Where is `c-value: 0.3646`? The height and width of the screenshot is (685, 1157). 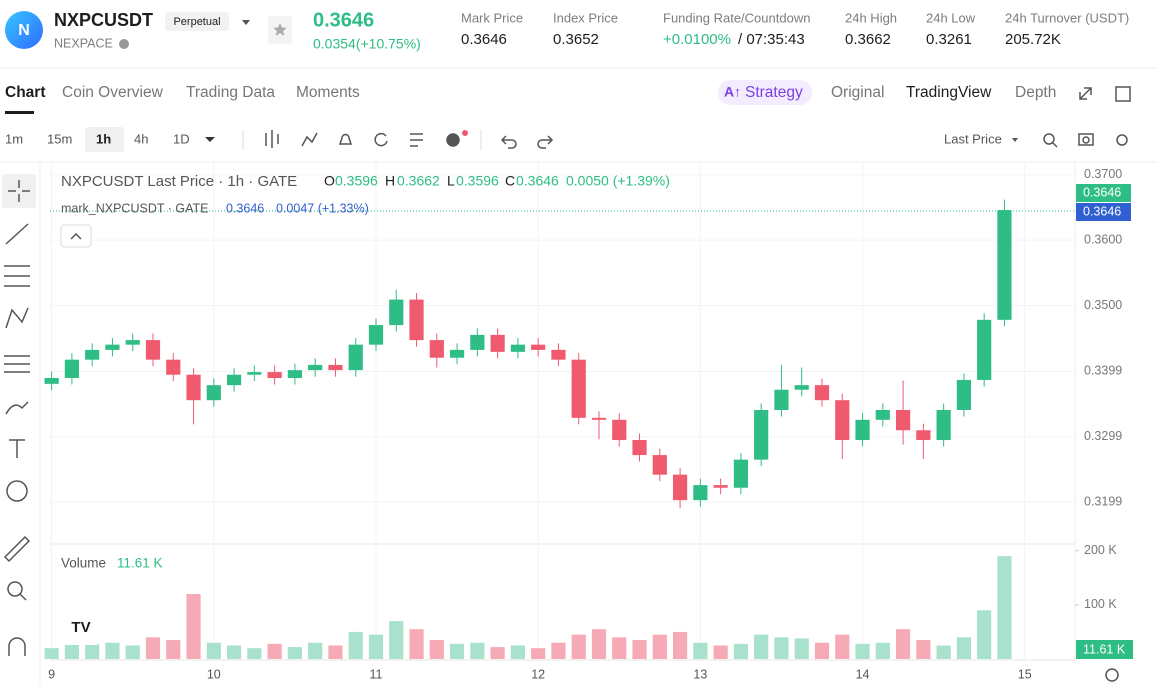 c-value: 0.3646 is located at coordinates (537, 181).